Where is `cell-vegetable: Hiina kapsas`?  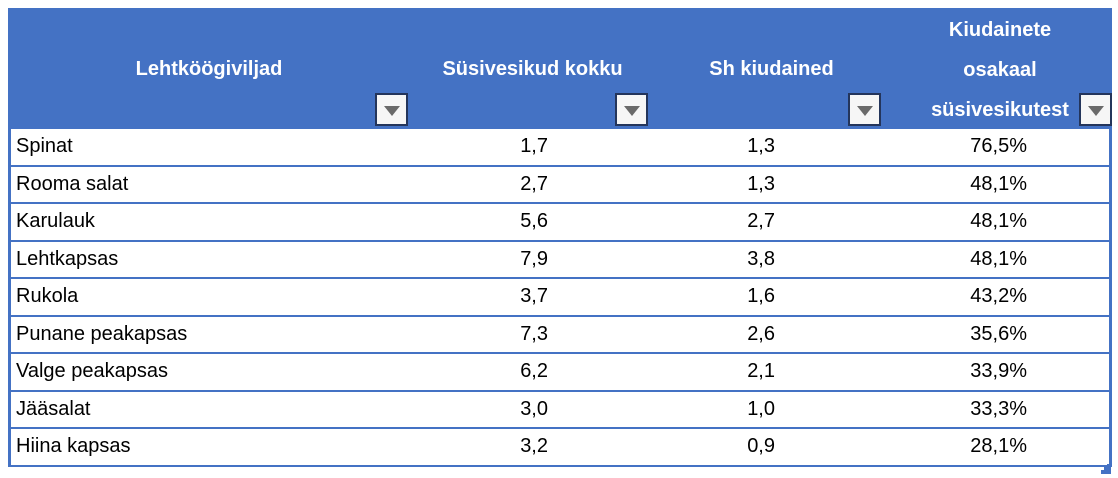
cell-vegetable: Hiina kapsas is located at coordinates (73, 446).